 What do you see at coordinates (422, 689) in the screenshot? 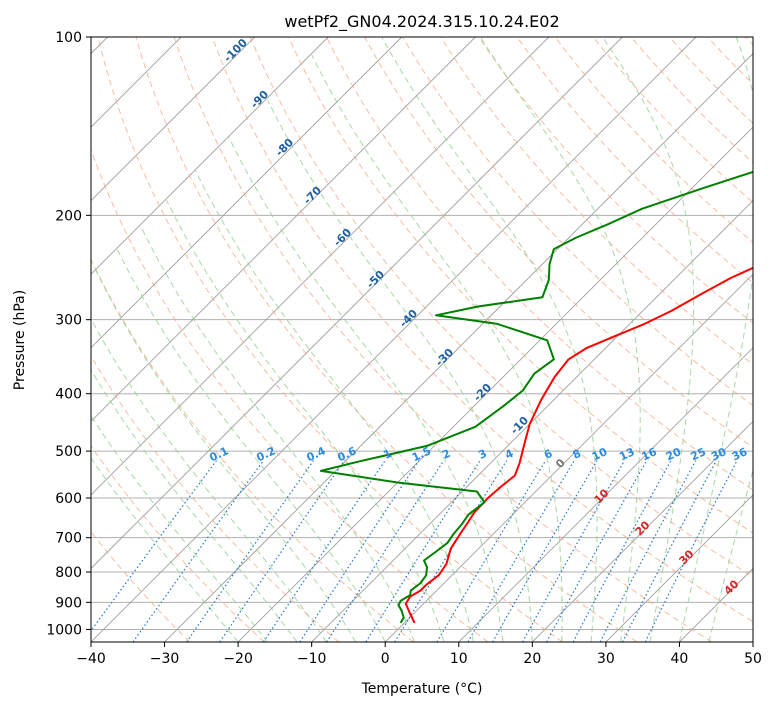
I see `x-axis-label: Temperature (°C)` at bounding box center [422, 689].